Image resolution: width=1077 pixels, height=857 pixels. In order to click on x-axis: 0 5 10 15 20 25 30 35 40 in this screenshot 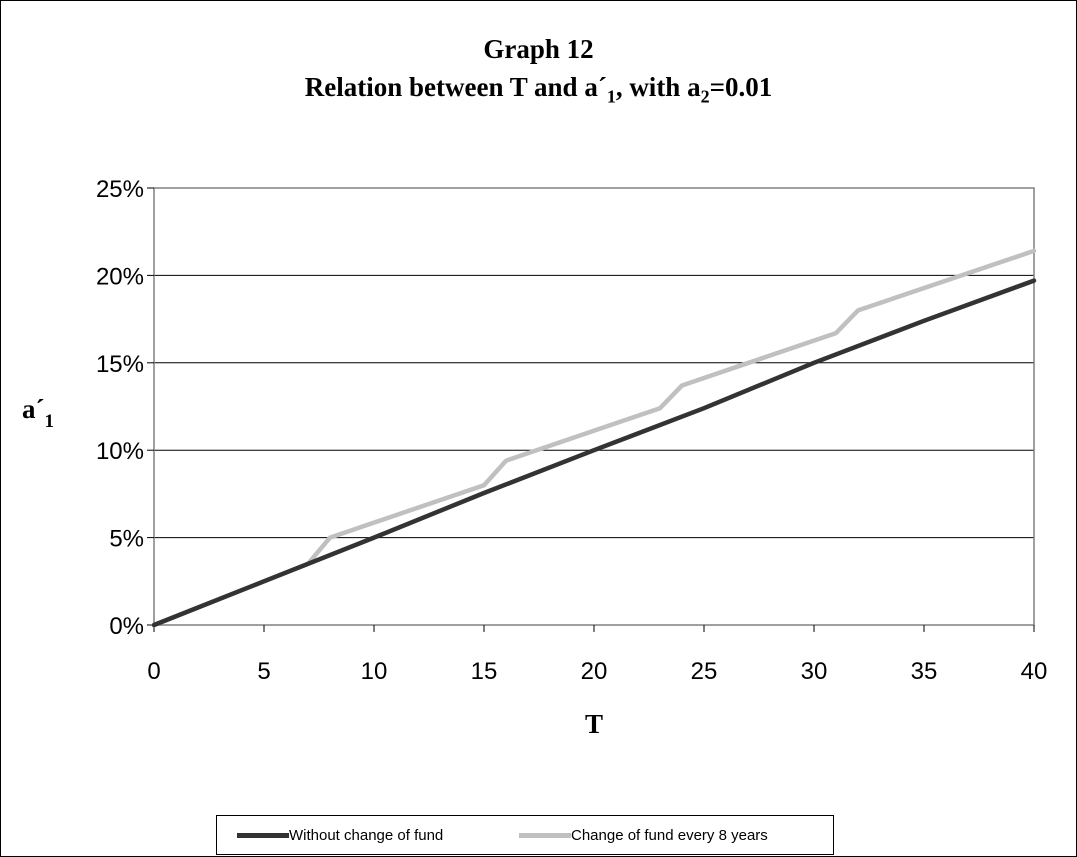, I will do `click(597, 655)`.